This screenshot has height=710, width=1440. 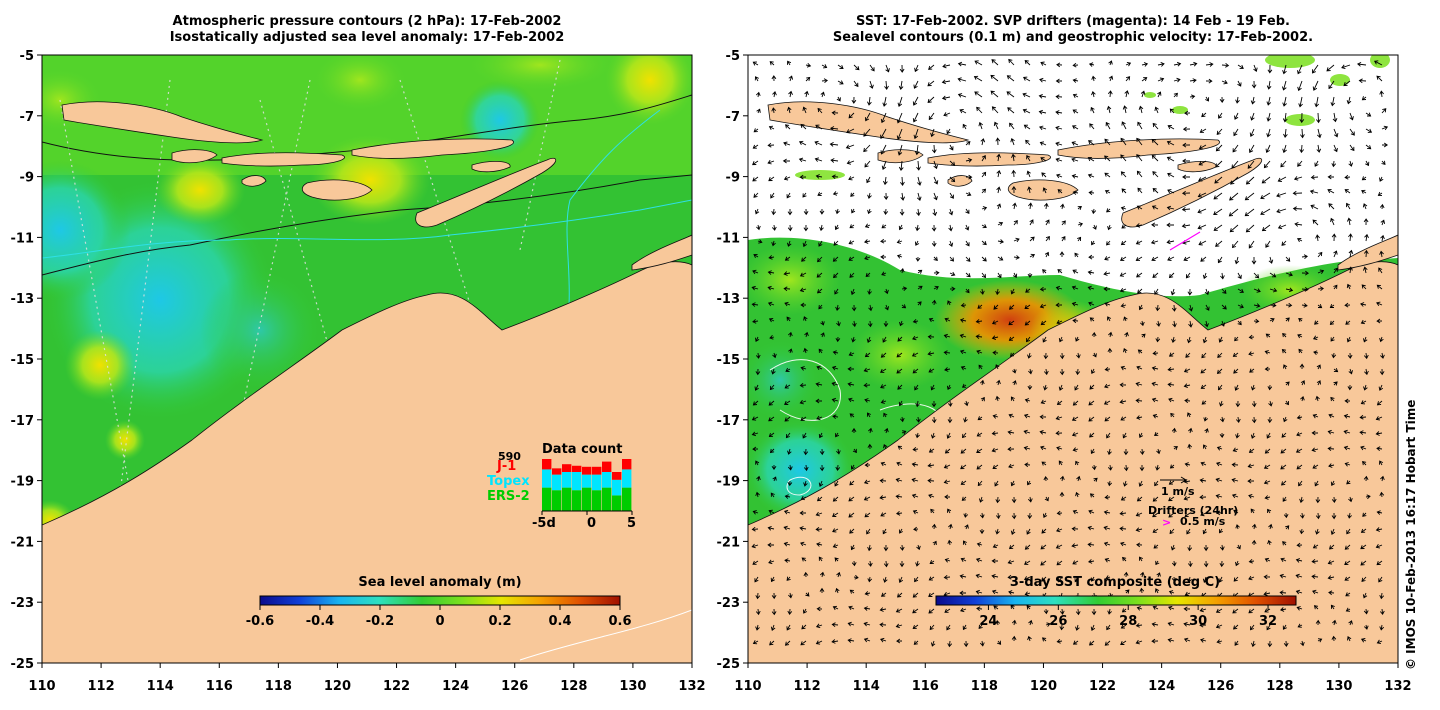 I want to click on data-count-bar-j1, so click(x=547, y=464).